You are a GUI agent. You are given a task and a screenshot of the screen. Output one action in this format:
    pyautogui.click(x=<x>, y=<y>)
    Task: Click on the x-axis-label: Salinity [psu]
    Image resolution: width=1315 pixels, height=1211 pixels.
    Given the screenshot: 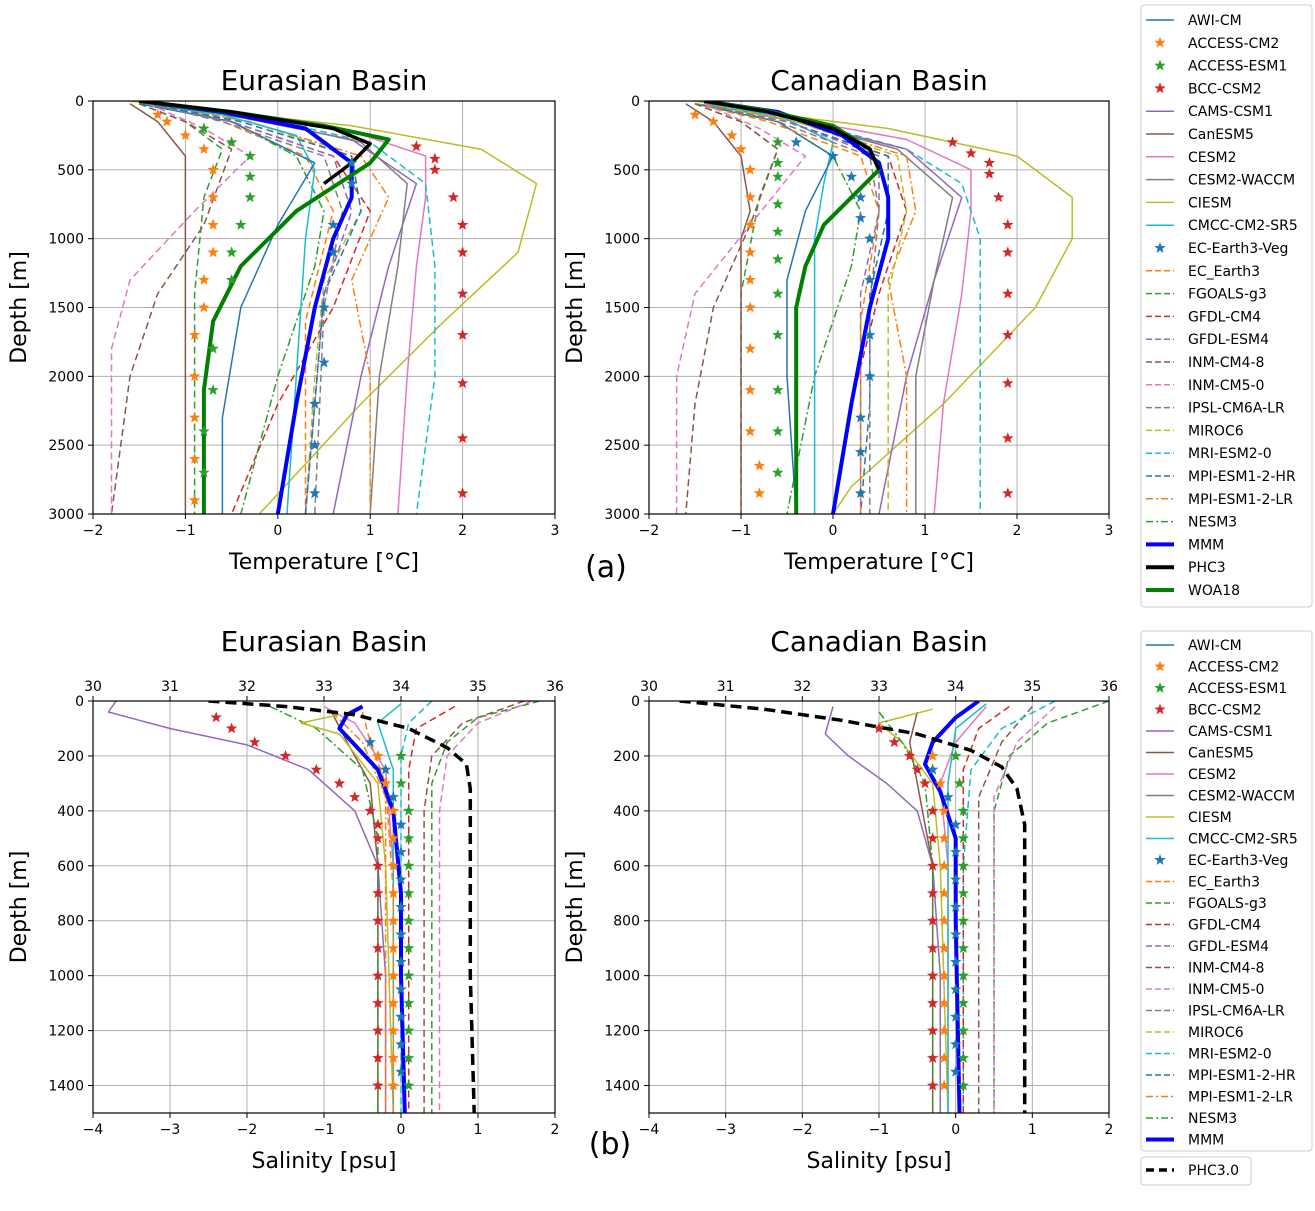 What is the action you would take?
    pyautogui.click(x=324, y=1161)
    